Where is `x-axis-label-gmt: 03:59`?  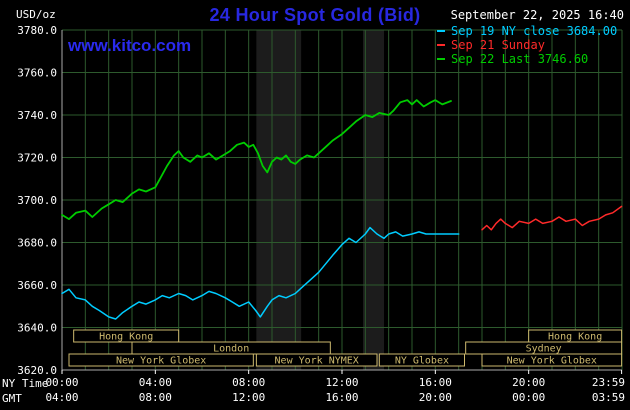
x-axis-label-gmt: 03:59 is located at coordinates (608, 397).